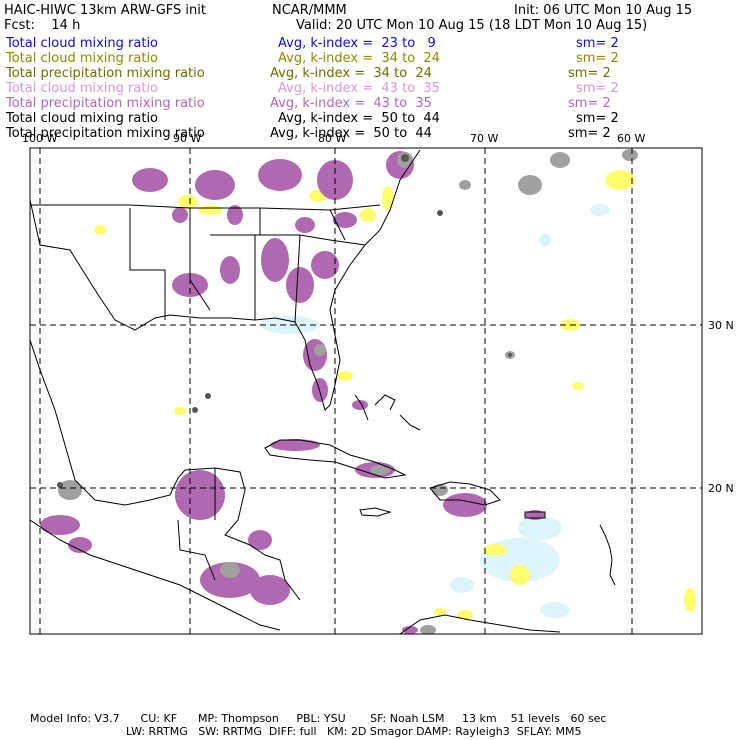 The width and height of the screenshot is (740, 740). I want to click on lon-label: 70 W, so click(484, 138).